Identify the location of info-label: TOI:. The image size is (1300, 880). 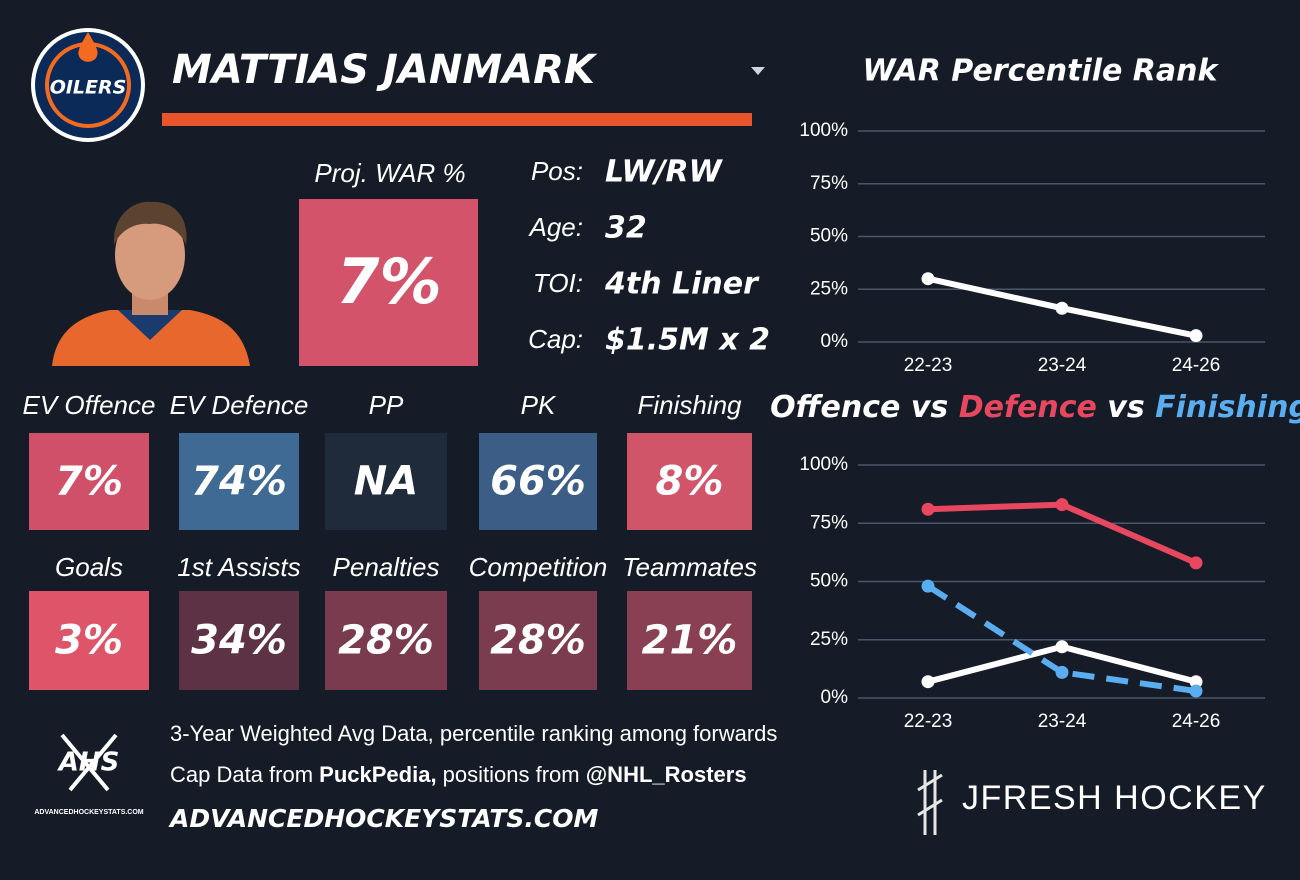
(558, 283).